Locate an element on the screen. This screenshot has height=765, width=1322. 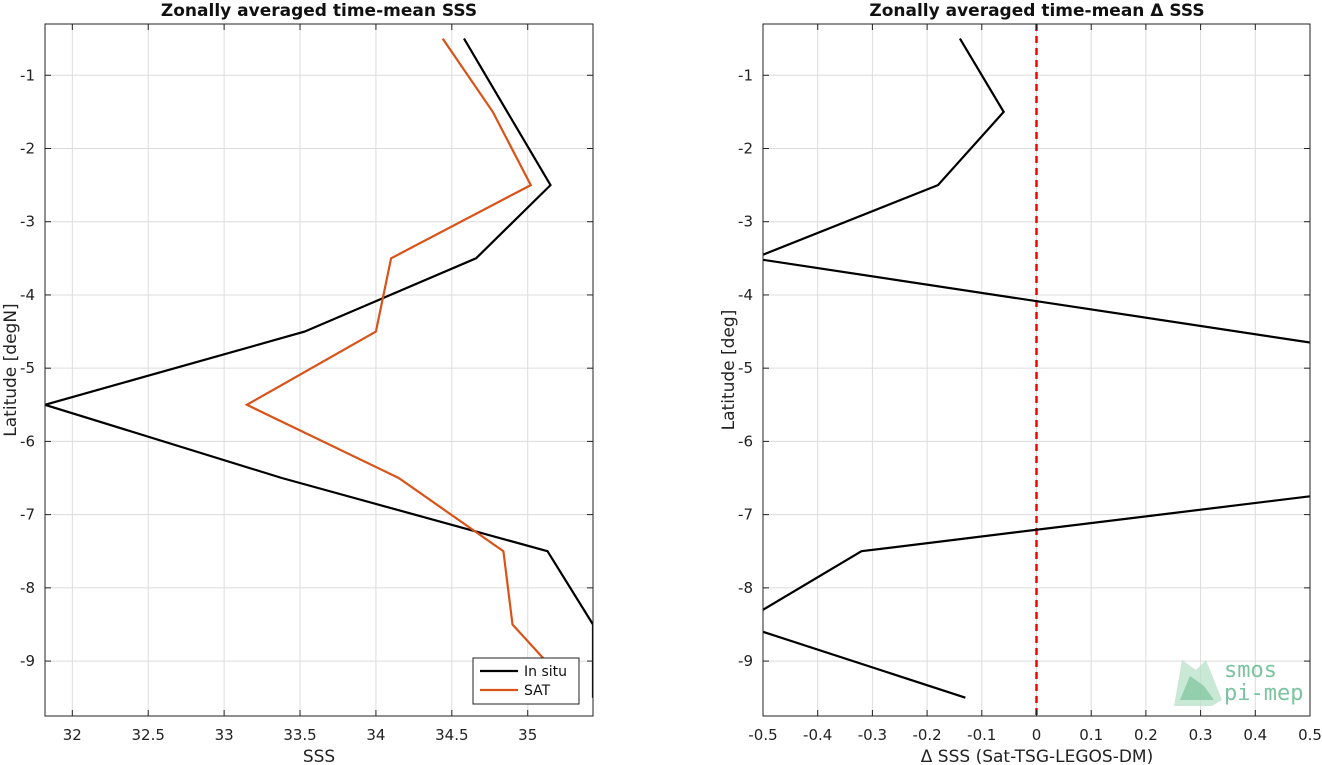
sss-y-tick-label-9: -9 is located at coordinates (27, 661).